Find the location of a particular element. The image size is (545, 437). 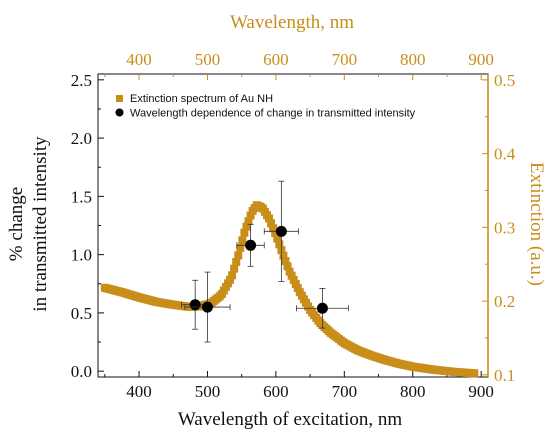

right-tick-label-0.3: 0.3 is located at coordinates (504, 227).